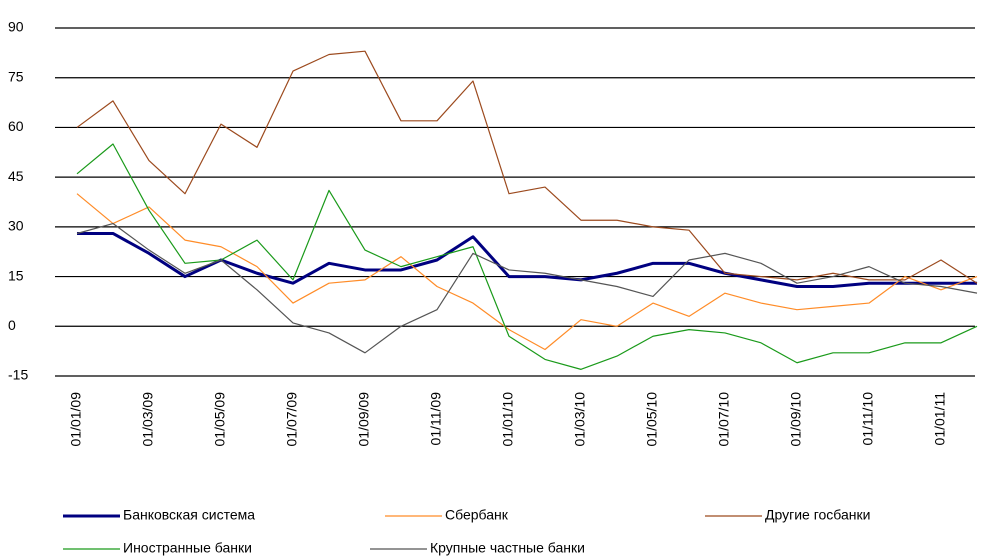 The width and height of the screenshot is (981, 560). Describe the element at coordinates (148, 419) in the screenshot. I see `x-tick-label: 01/03/09` at that location.